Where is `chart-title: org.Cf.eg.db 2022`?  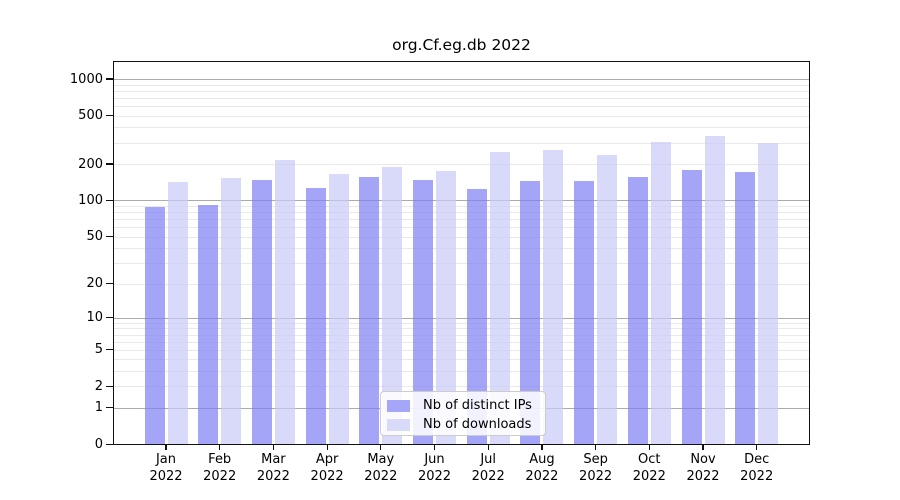
chart-title: org.Cf.eg.db 2022 is located at coordinates (461, 45).